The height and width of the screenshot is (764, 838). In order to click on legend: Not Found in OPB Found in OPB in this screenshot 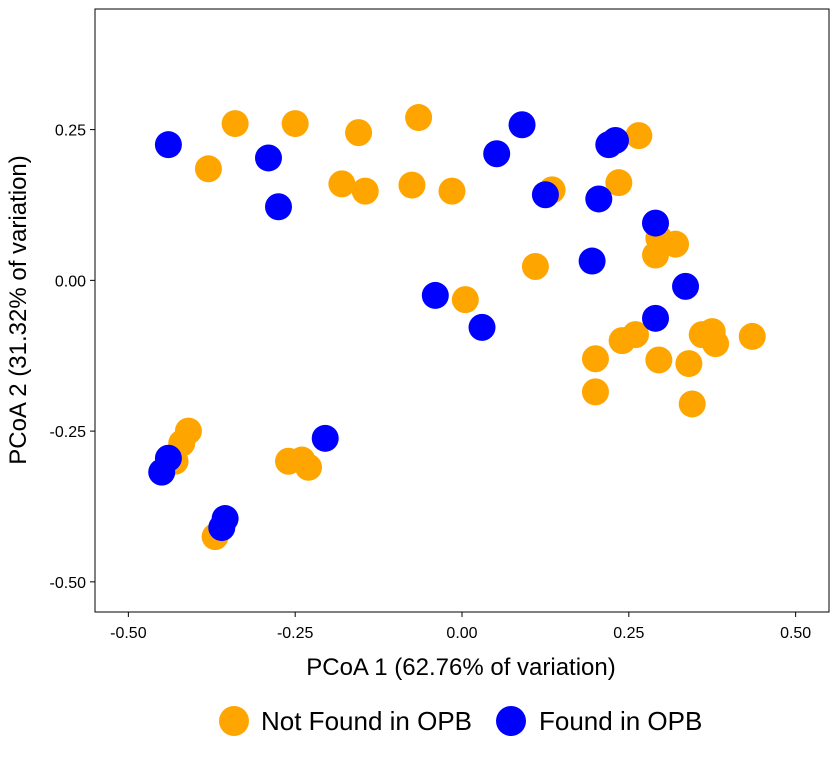, I will do `click(460, 721)`.